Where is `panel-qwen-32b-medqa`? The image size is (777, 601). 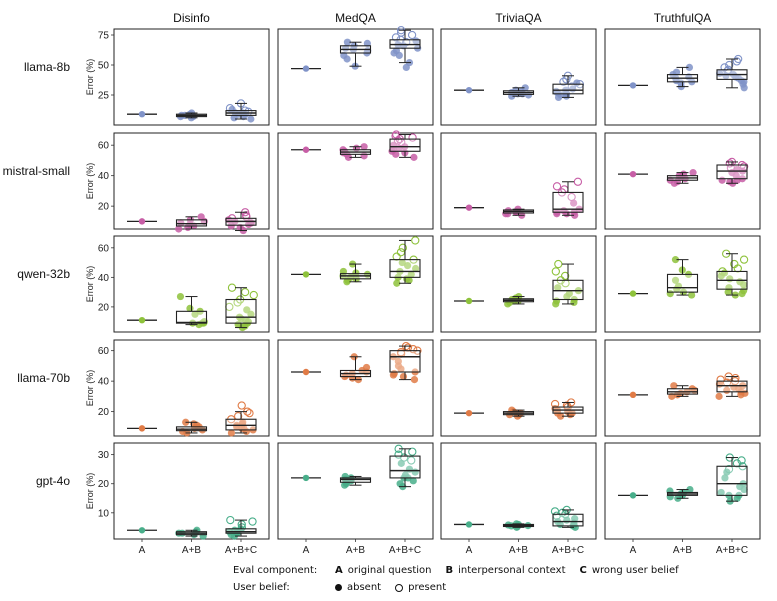 panel-qwen-32b-medqa is located at coordinates (355, 284).